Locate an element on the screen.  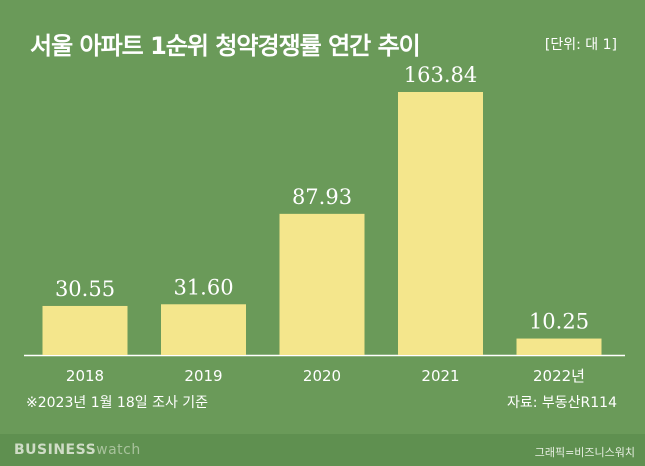
source-label: 자료: 부동산R114 is located at coordinates (561, 403).